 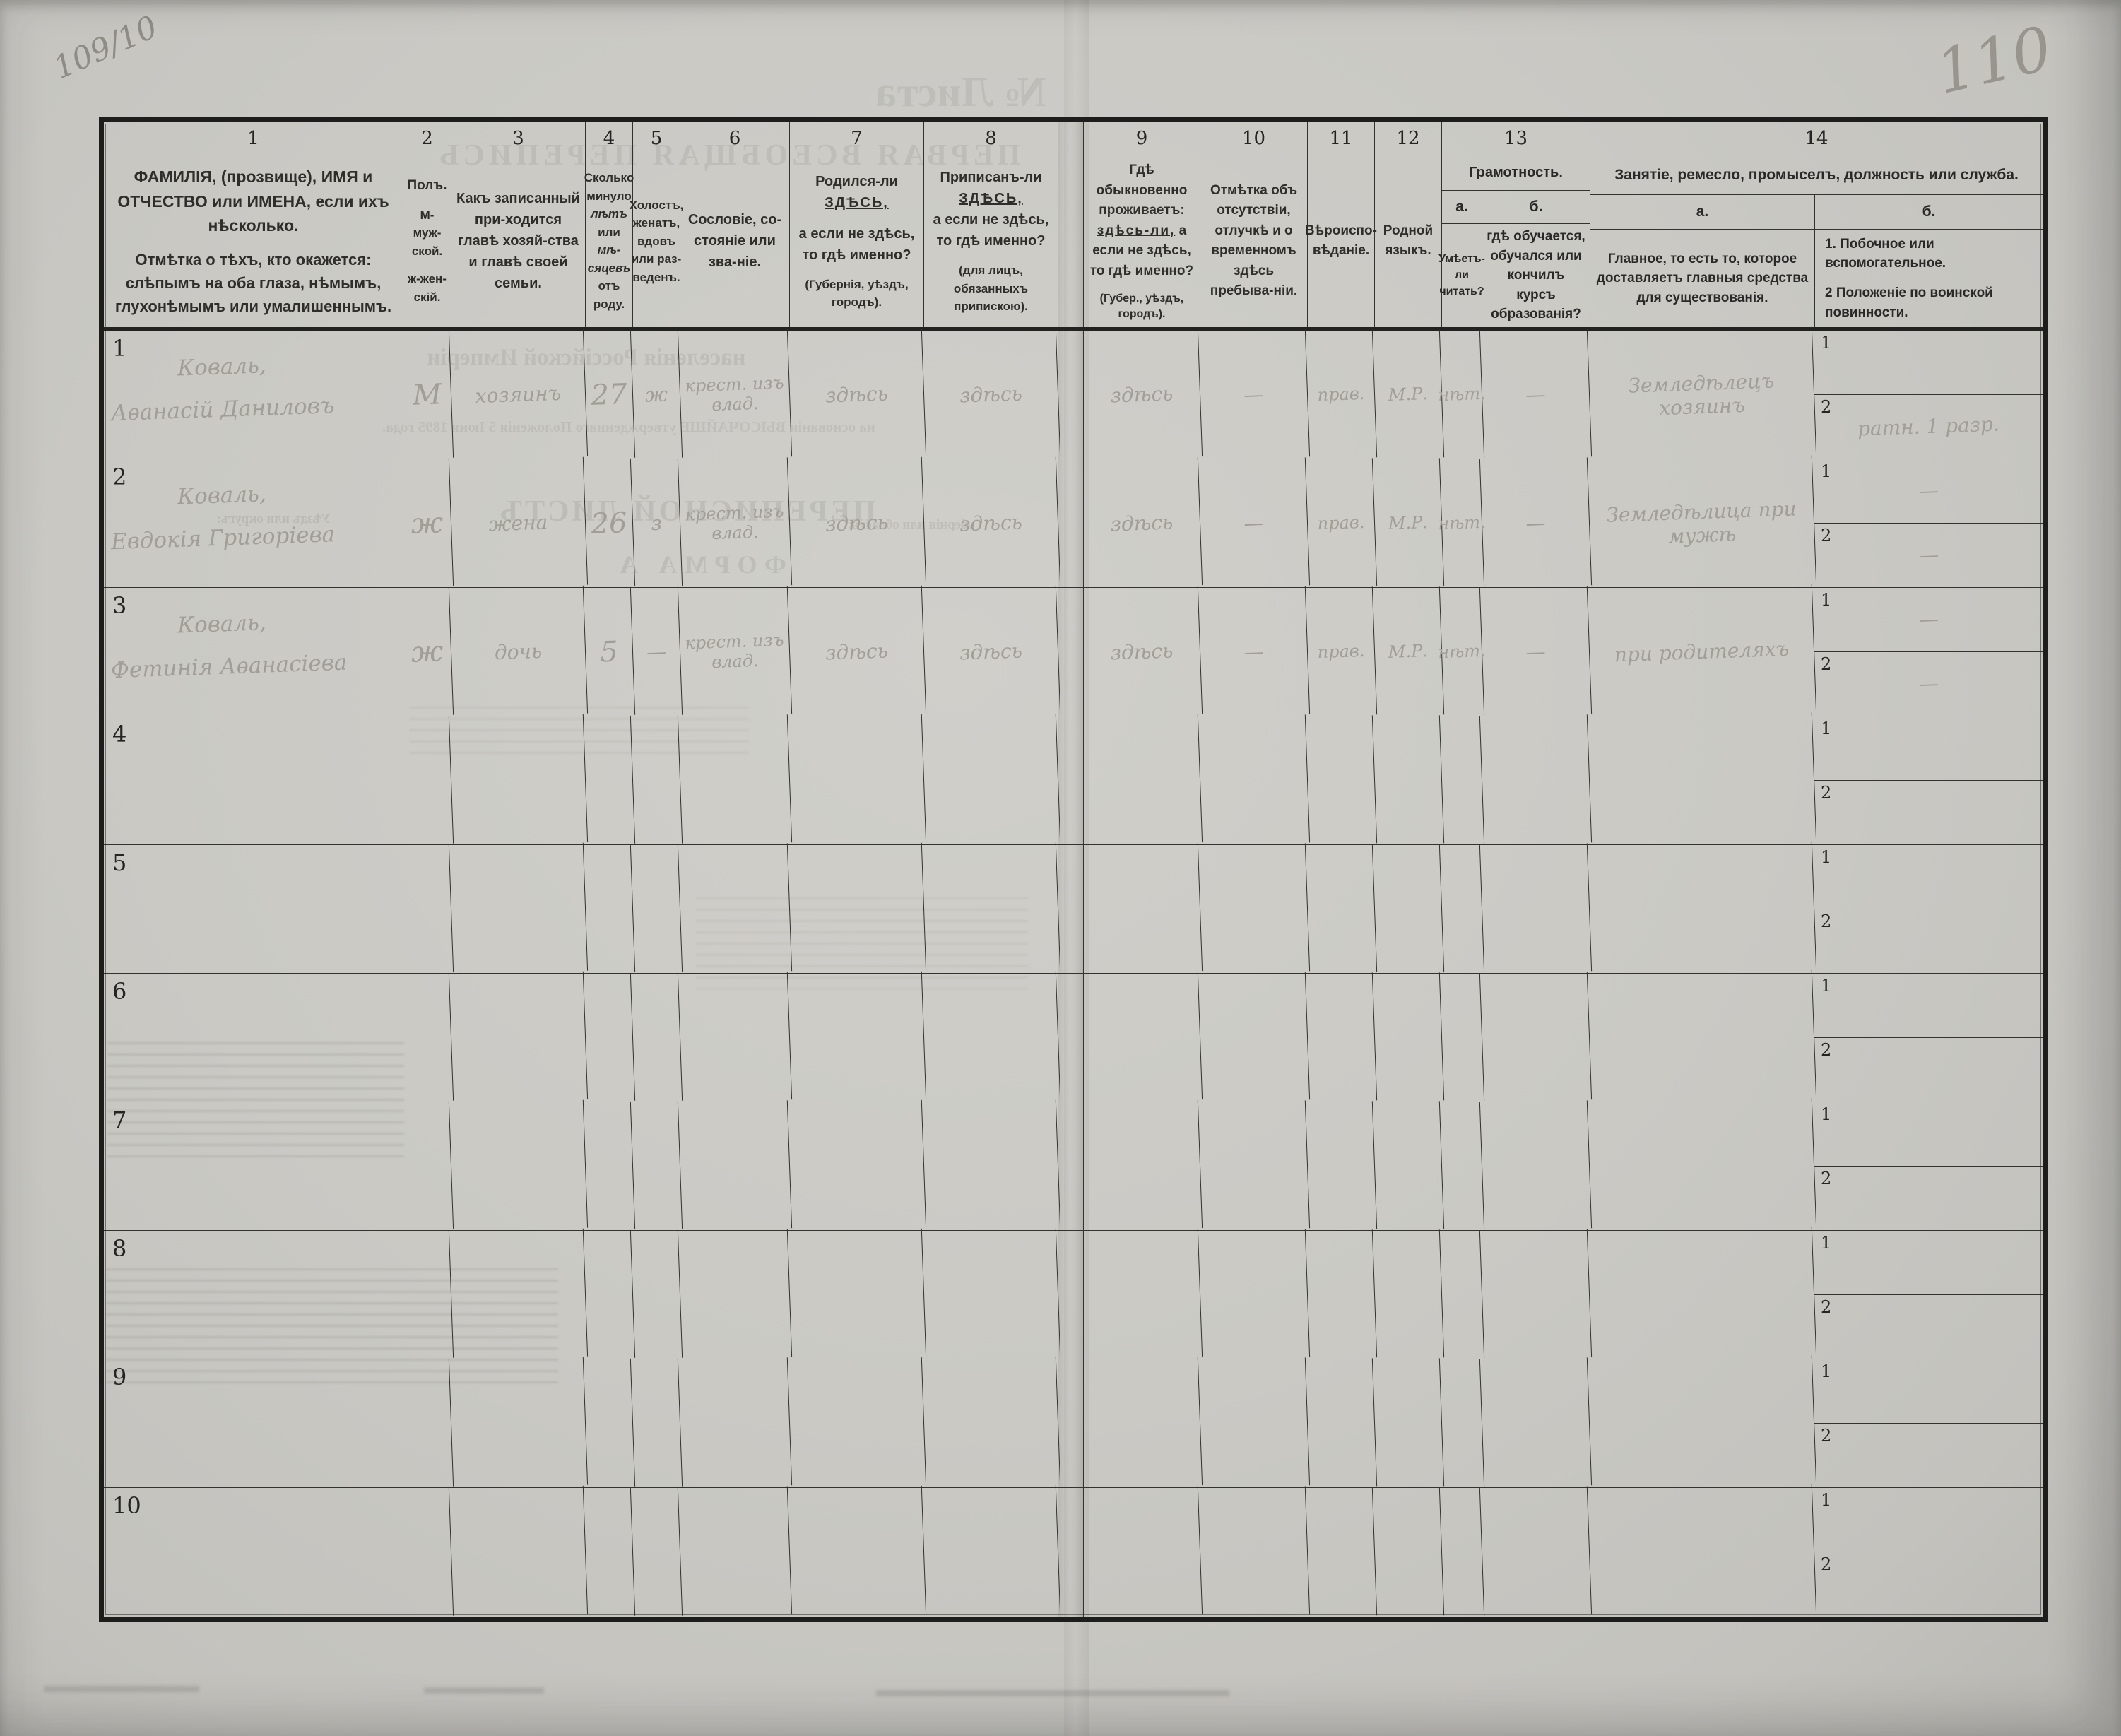 What do you see at coordinates (253, 1166) in the screenshot?
I see `cell-name: 7` at bounding box center [253, 1166].